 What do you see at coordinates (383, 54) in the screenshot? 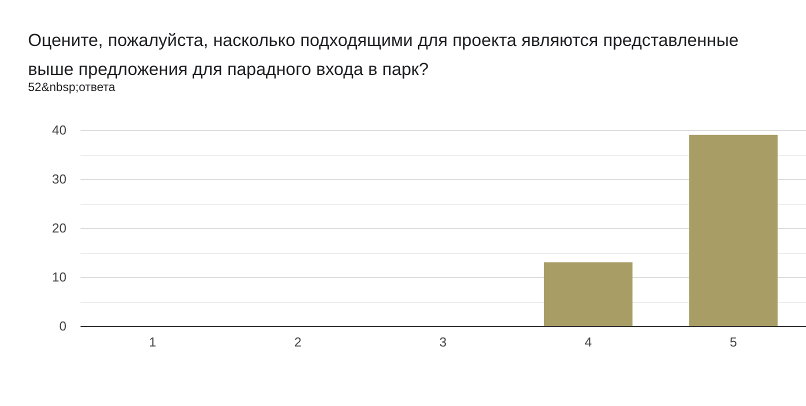
I see `chart-title: Оцените, пожалуйста, насколько подходящими для проекта являются представленные выше предложения для парадного входа в парк?` at bounding box center [383, 54].